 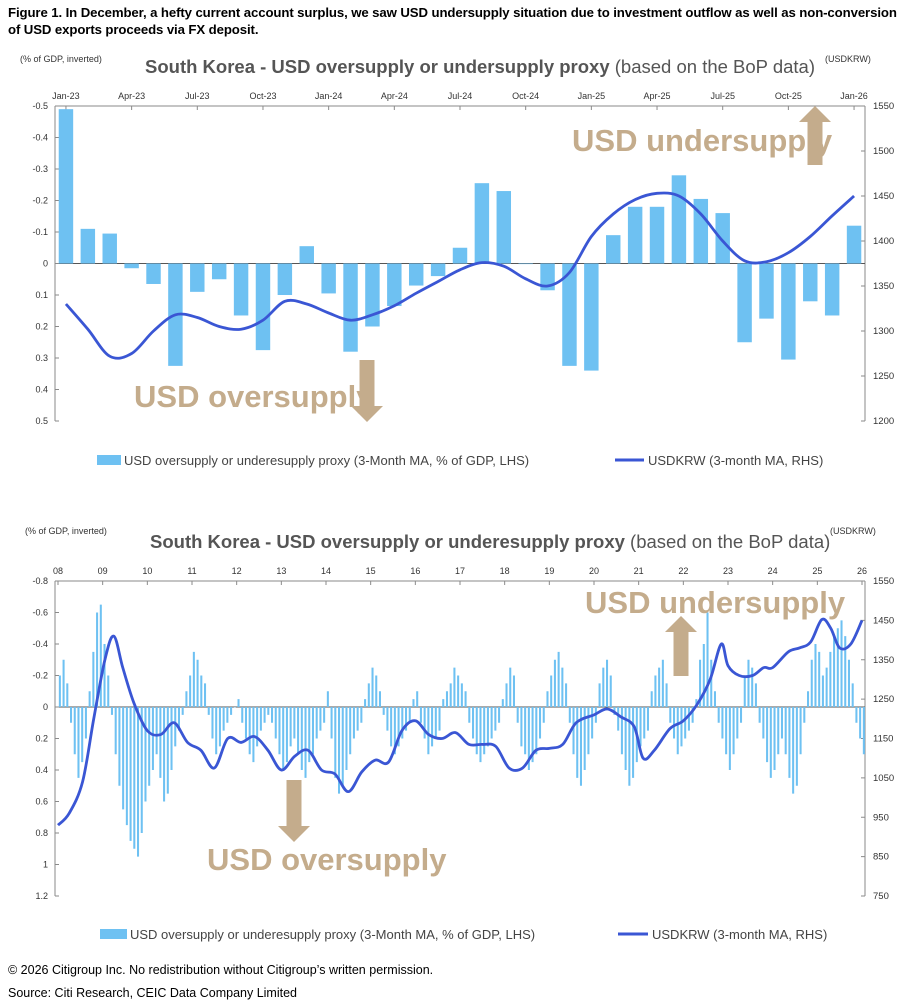 What do you see at coordinates (109, 460) in the screenshot?
I see `chart1-legend-bar-swatch` at bounding box center [109, 460].